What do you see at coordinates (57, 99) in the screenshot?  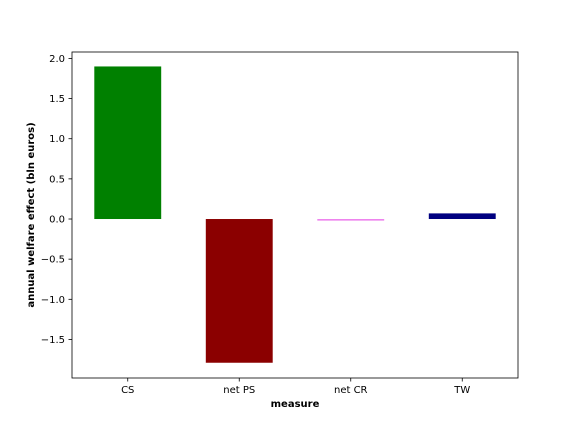 I see `y-tick-label: 1.5` at bounding box center [57, 99].